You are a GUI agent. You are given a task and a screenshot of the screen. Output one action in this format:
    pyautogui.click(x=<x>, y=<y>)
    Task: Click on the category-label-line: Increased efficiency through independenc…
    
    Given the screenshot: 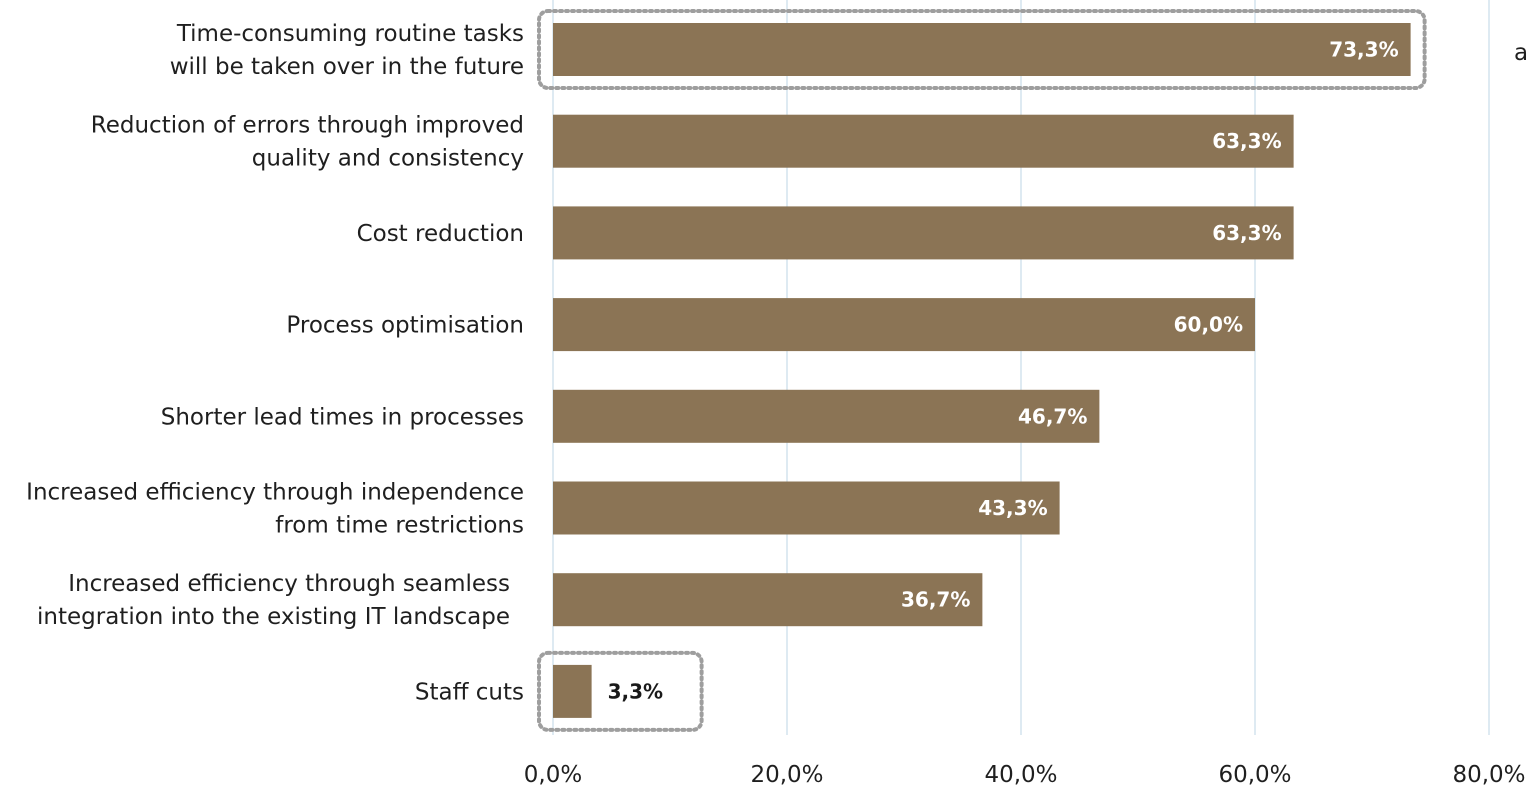 What is the action you would take?
    pyautogui.click(x=275, y=493)
    